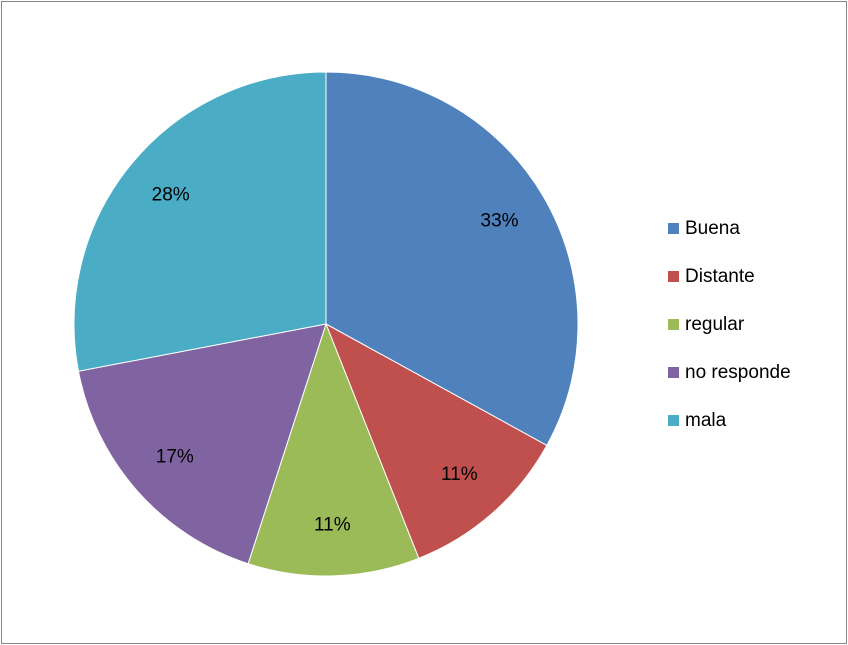  What do you see at coordinates (171, 195) in the screenshot?
I see `data-label: 28%` at bounding box center [171, 195].